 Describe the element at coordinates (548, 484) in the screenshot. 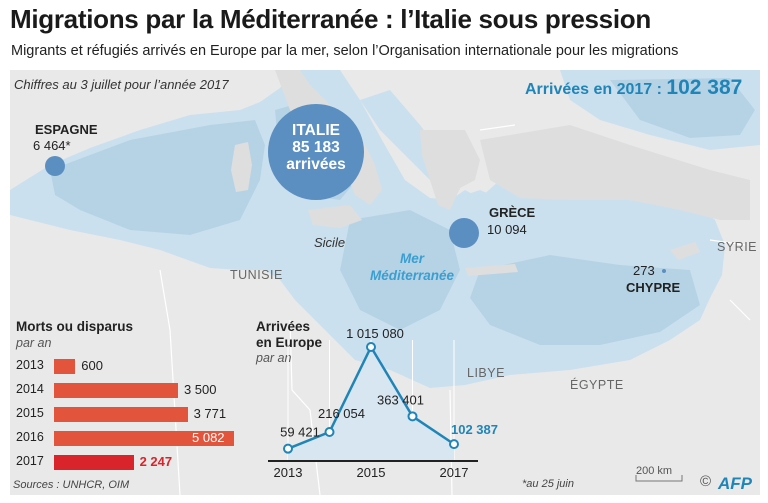

I see `asterisk-note: *au 25 juin` at that location.